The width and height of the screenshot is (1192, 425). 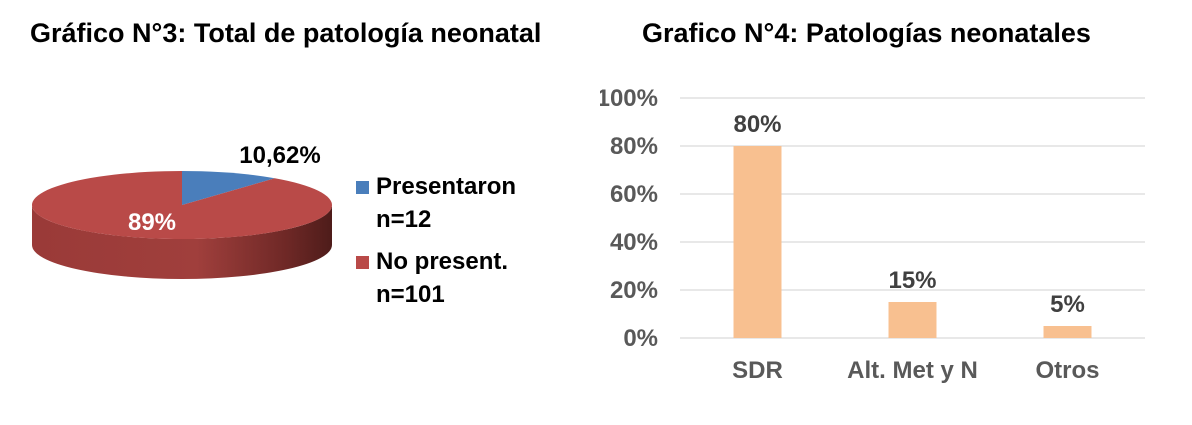 What do you see at coordinates (640, 338) in the screenshot?
I see `y-tick-label: 0%` at bounding box center [640, 338].